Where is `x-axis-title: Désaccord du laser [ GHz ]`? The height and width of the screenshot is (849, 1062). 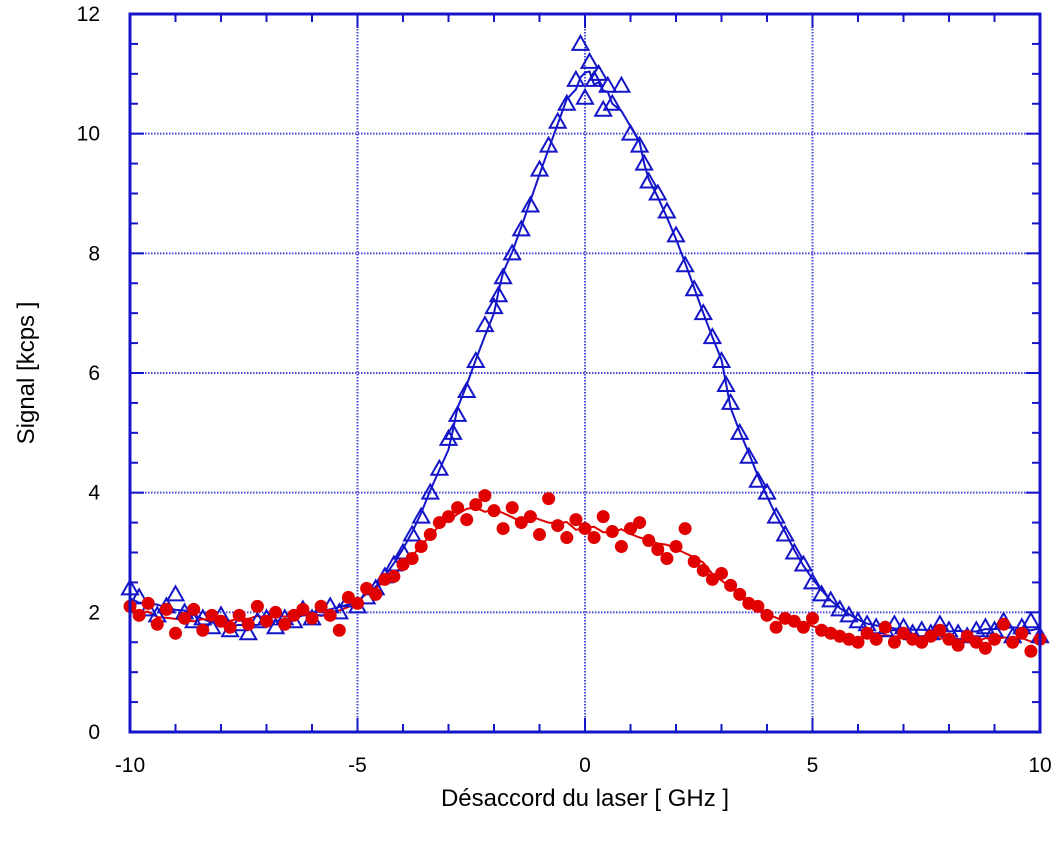
x-axis-title: Désaccord du laser [ GHz ] is located at coordinates (585, 798).